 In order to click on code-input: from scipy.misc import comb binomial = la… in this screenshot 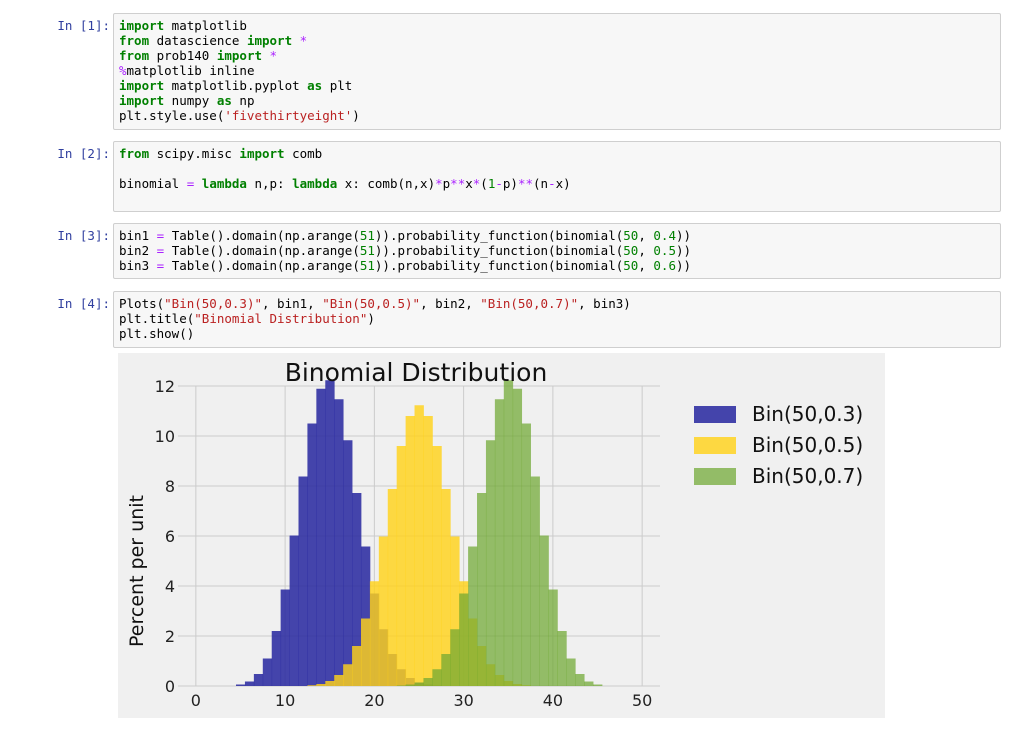, I will do `click(557, 176)`.